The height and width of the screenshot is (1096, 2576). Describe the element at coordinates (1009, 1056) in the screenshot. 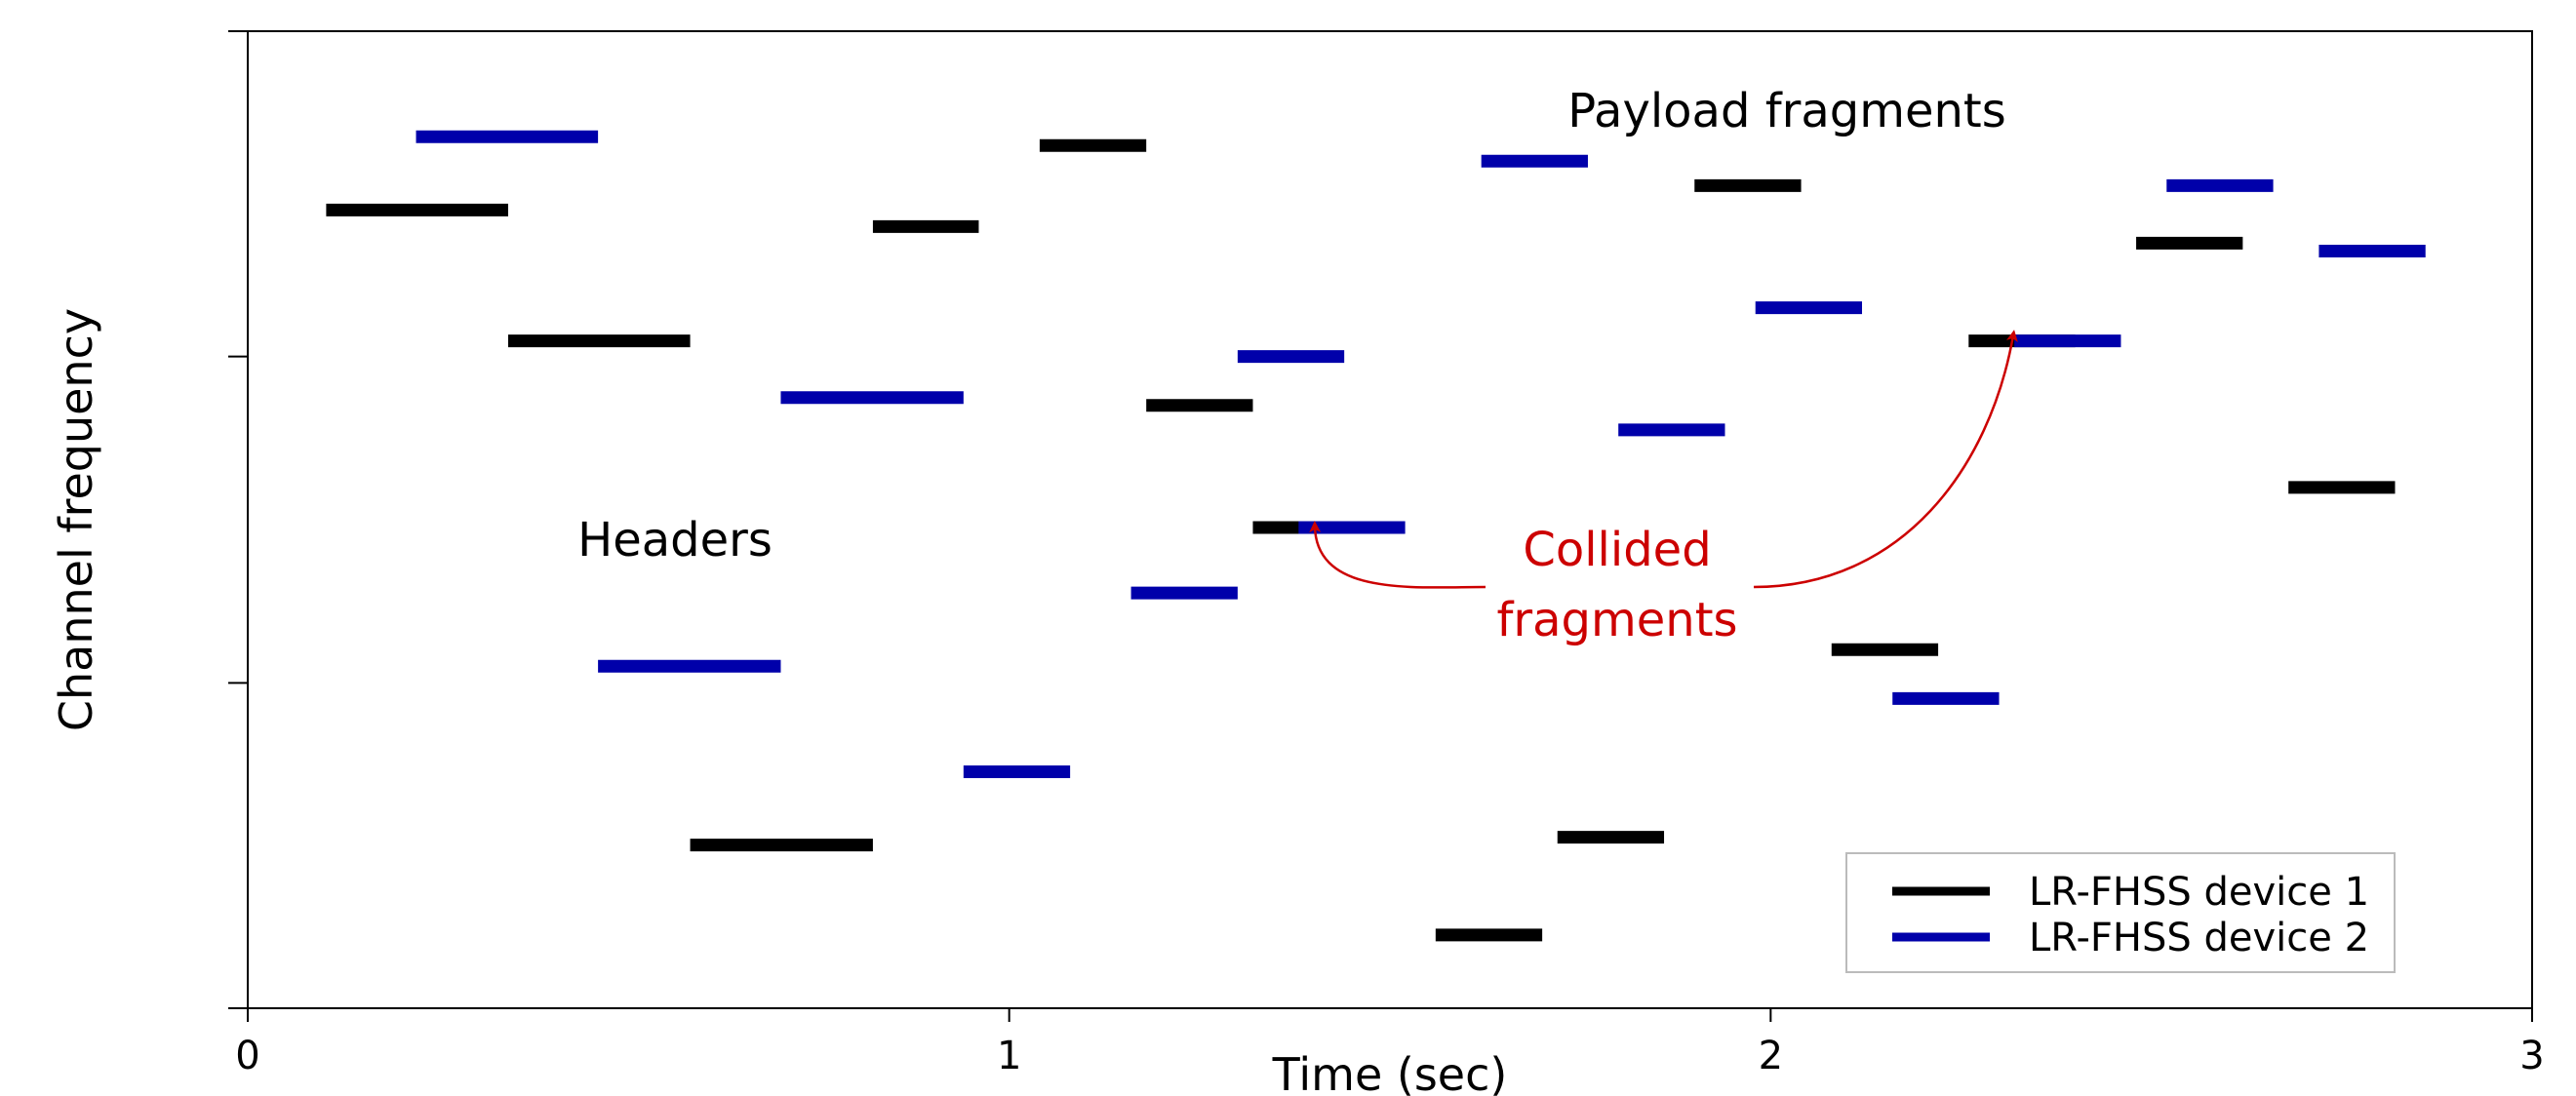

I see `x-tick-label: 1` at that location.